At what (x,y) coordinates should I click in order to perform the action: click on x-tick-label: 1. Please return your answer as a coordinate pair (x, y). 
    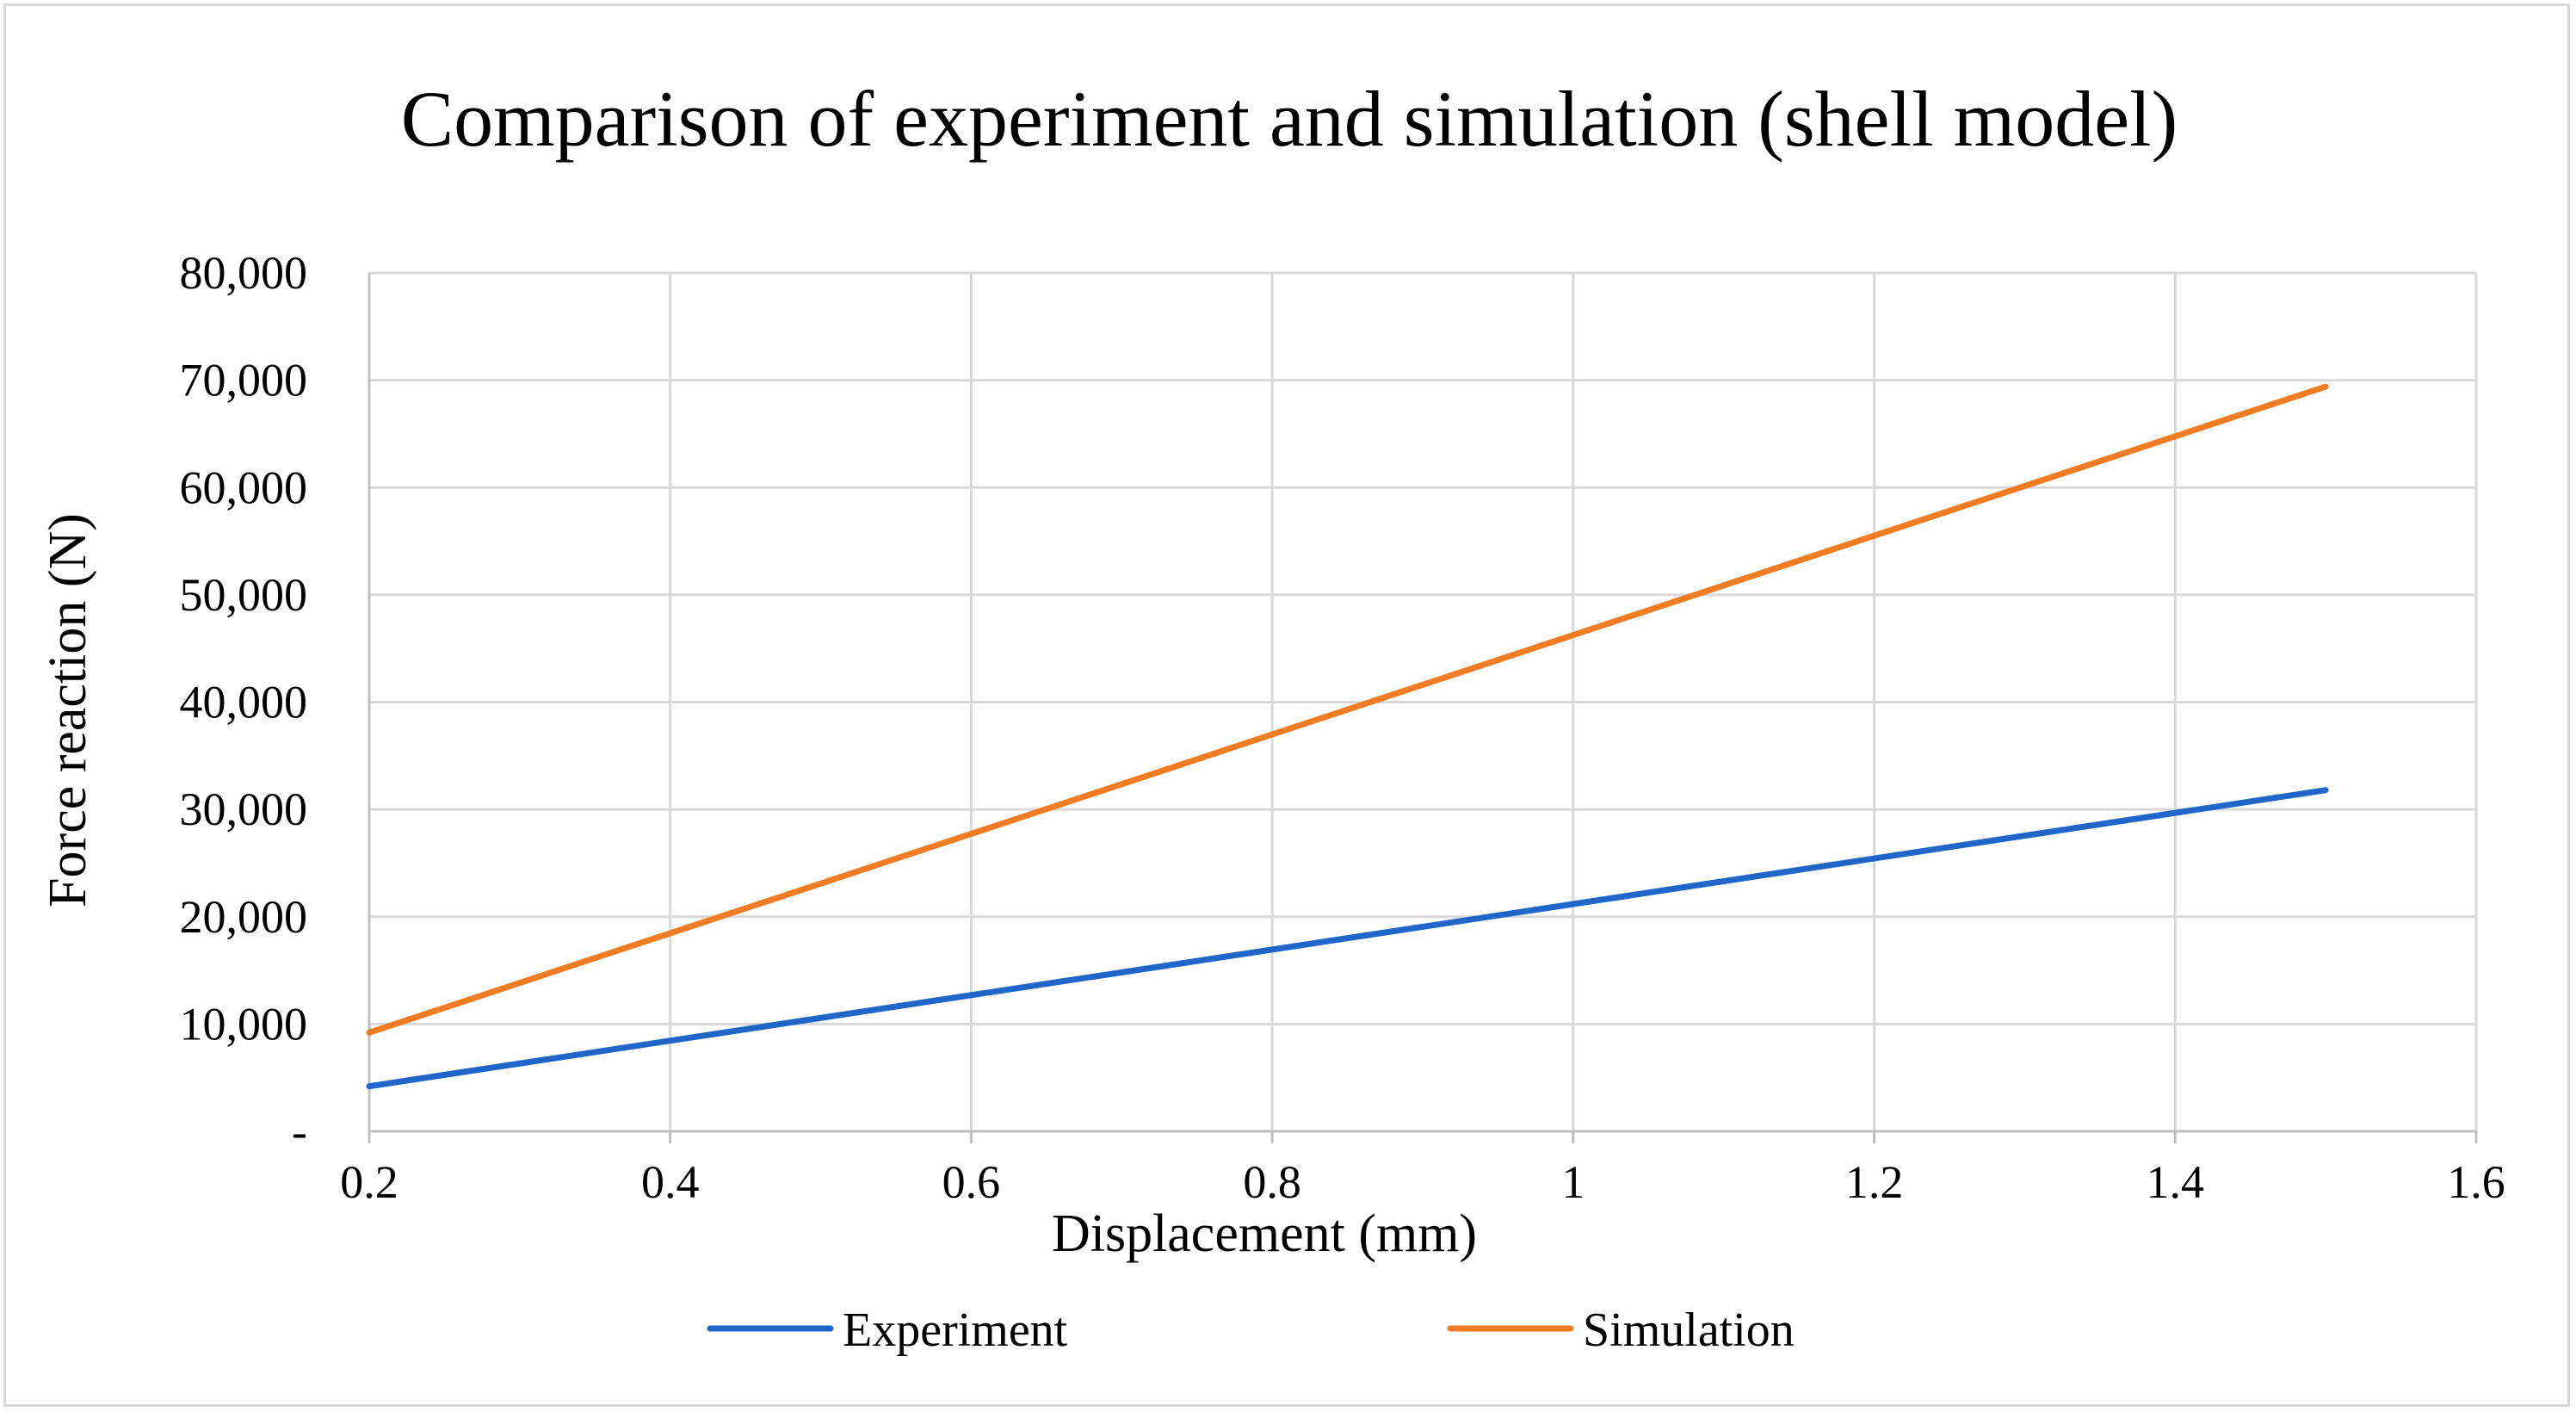
    Looking at the image, I should click on (1573, 1182).